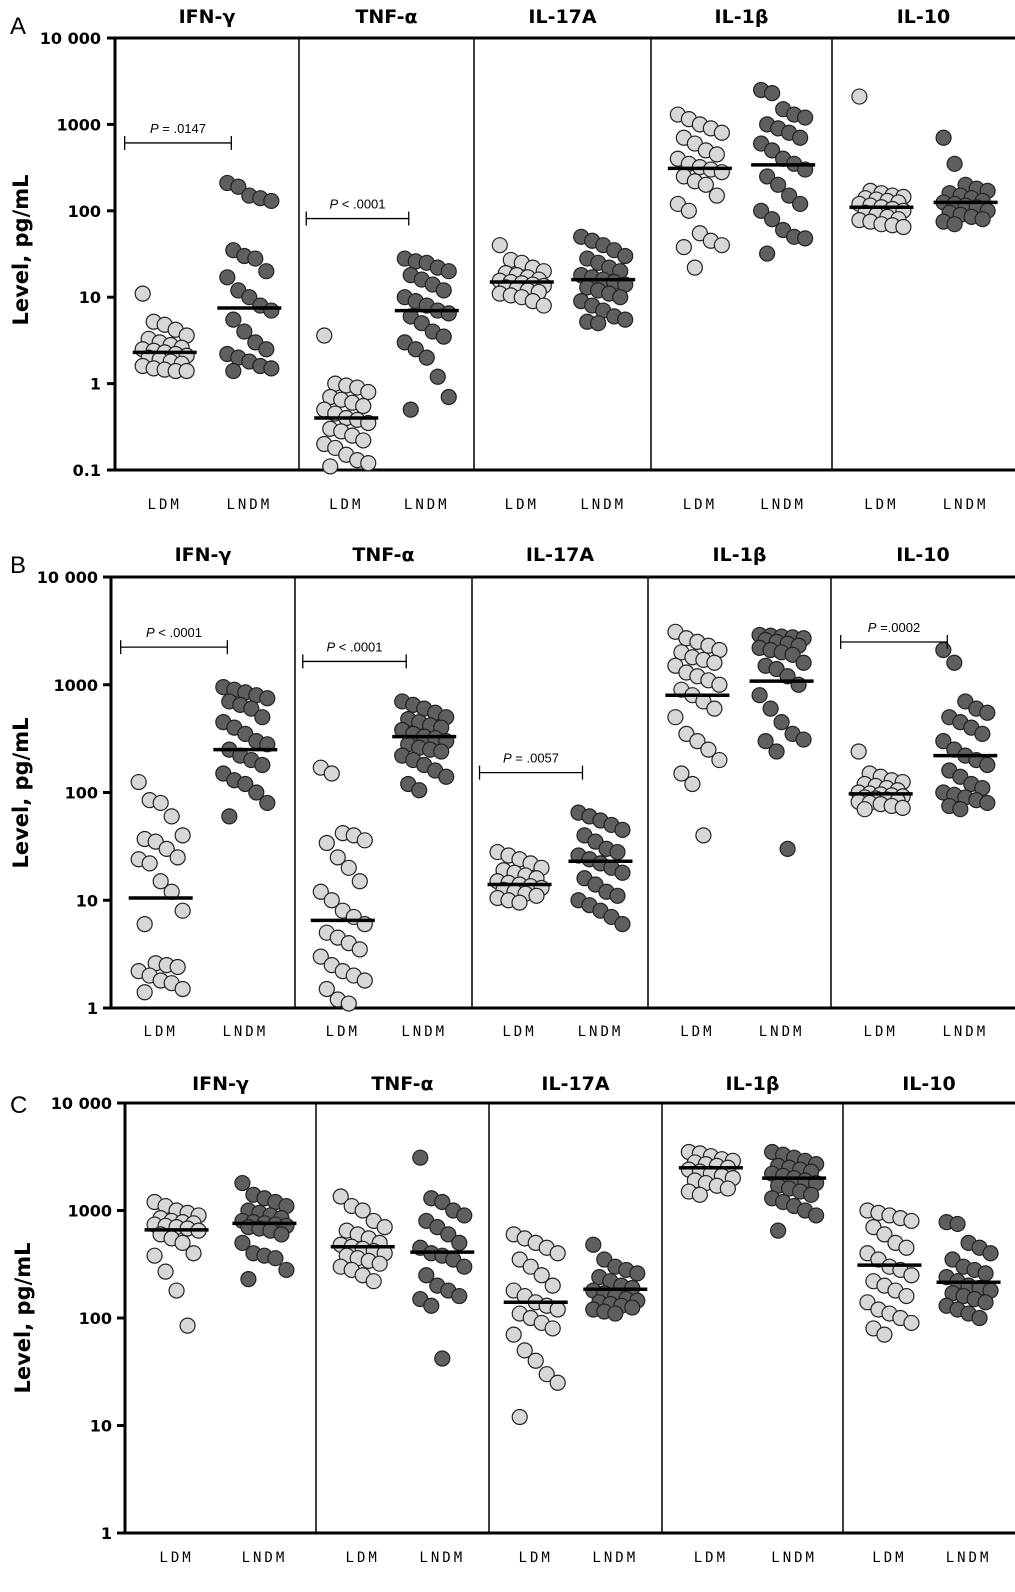  What do you see at coordinates (382, 259) in the screenshot?
I see `group-tnf-alpha: TNF-α LDM LNDM P < .0001` at bounding box center [382, 259].